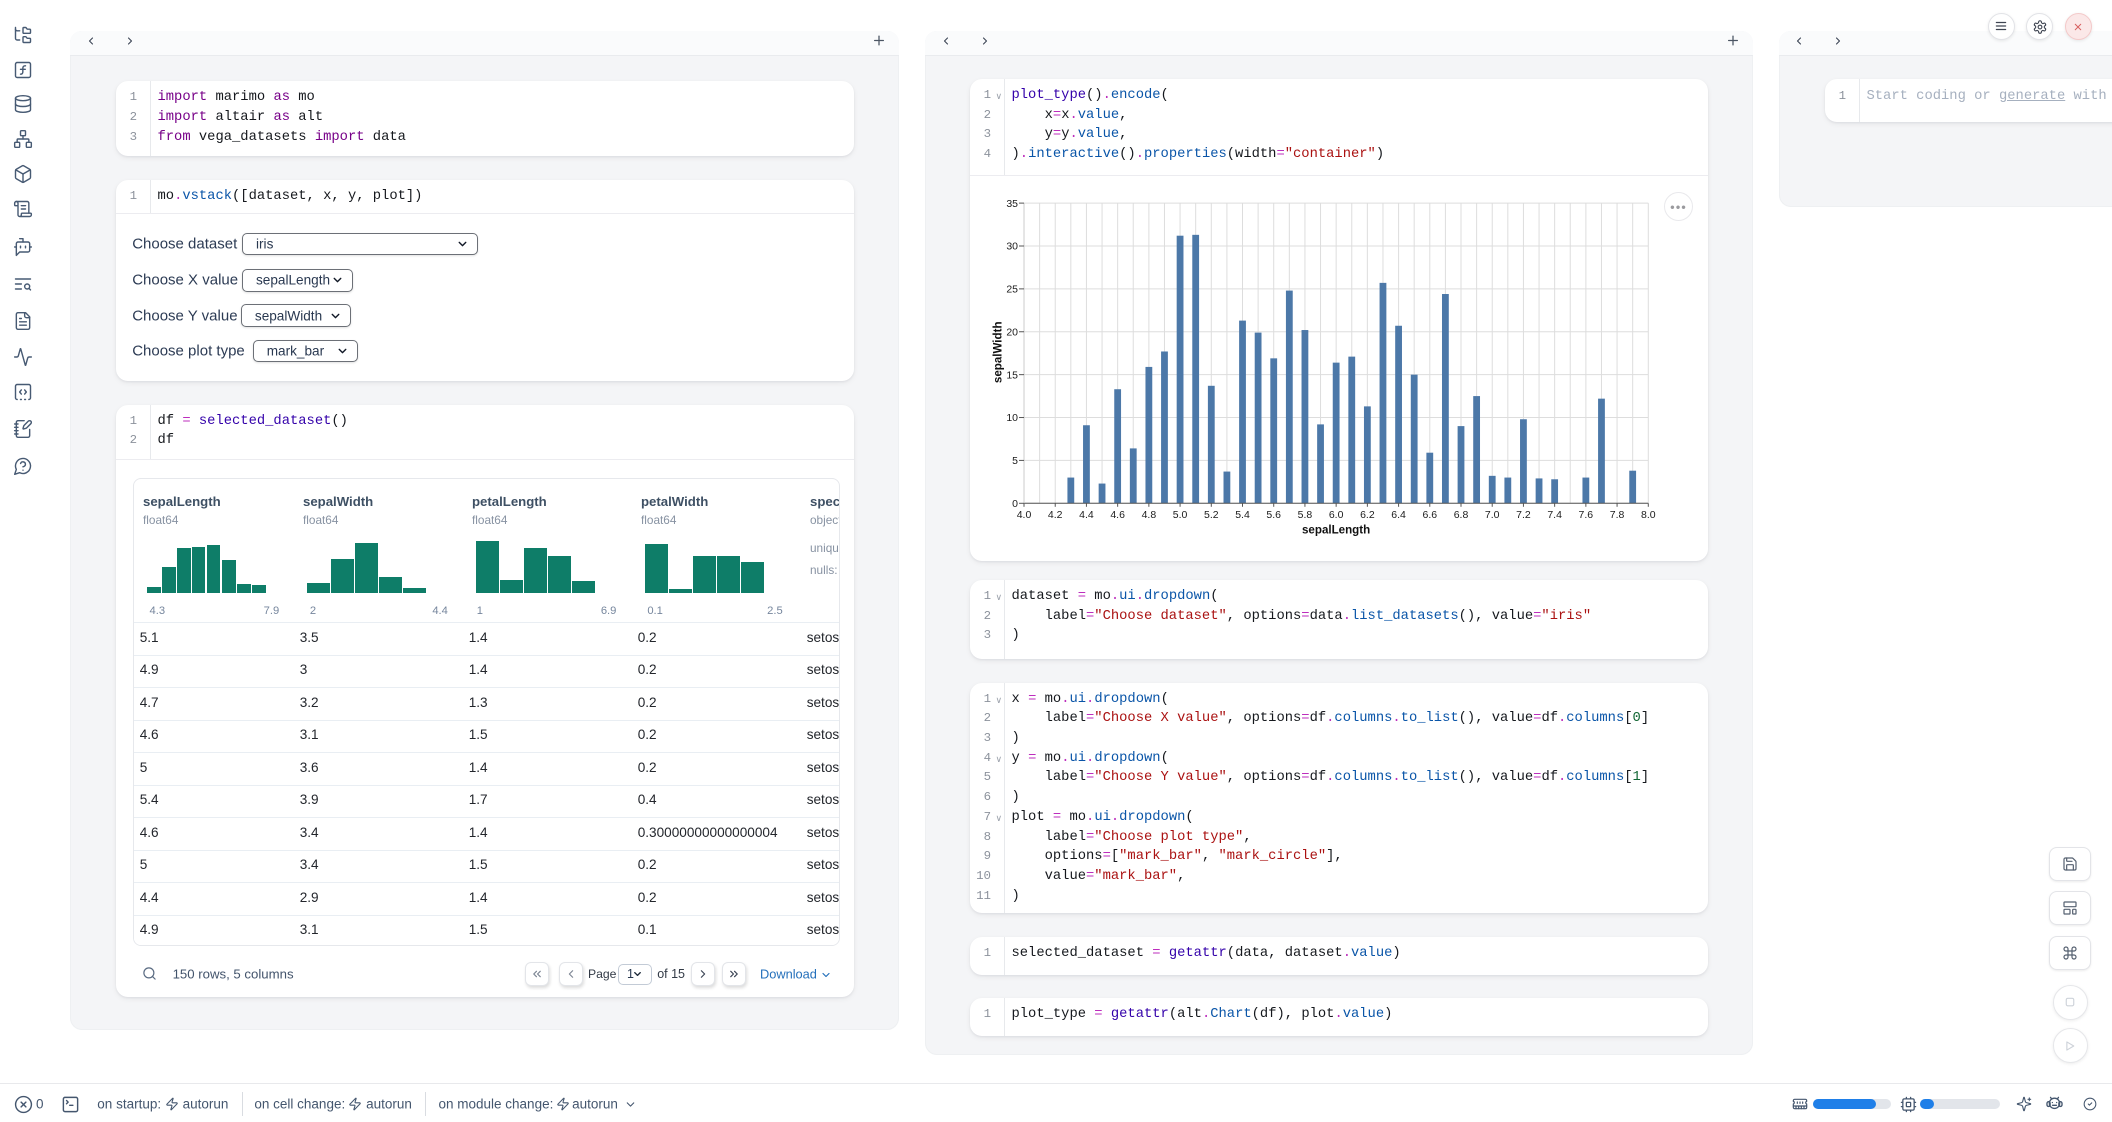 Image resolution: width=2112 pixels, height=1122 pixels. What do you see at coordinates (1015, 461) in the screenshot?
I see `svg-text: 5` at bounding box center [1015, 461].